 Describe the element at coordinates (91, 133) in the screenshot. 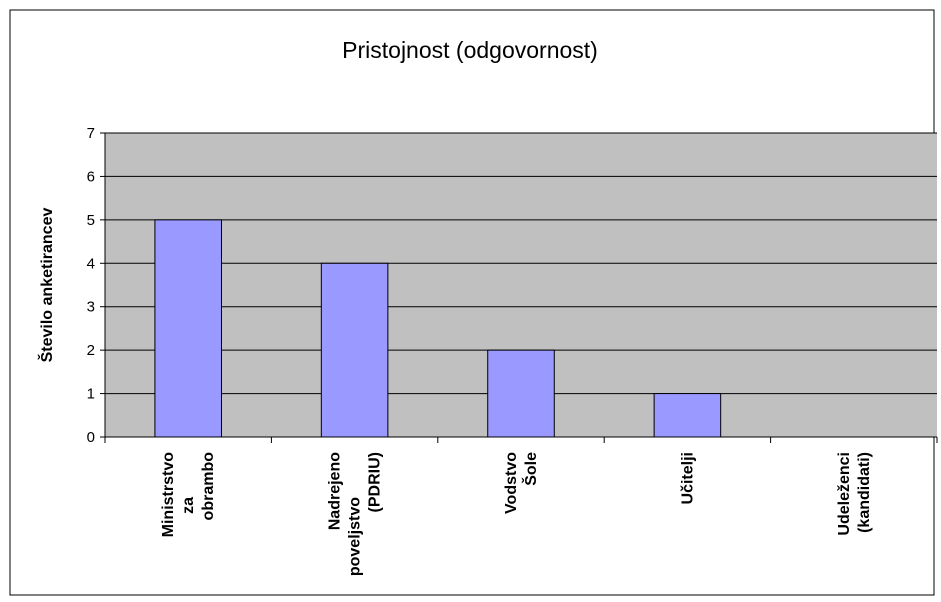

I see `y-tick-label: 7` at that location.